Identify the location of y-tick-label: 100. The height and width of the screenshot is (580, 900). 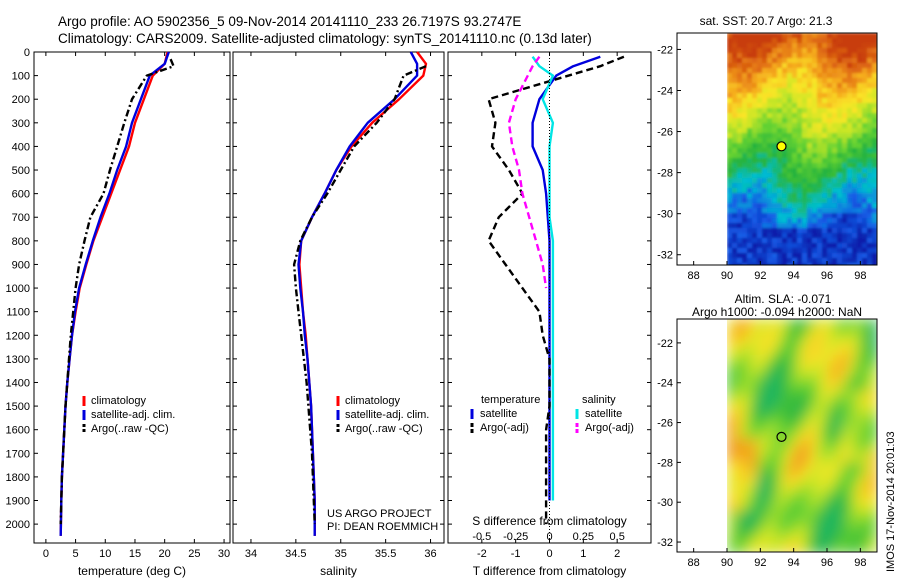
(21, 77).